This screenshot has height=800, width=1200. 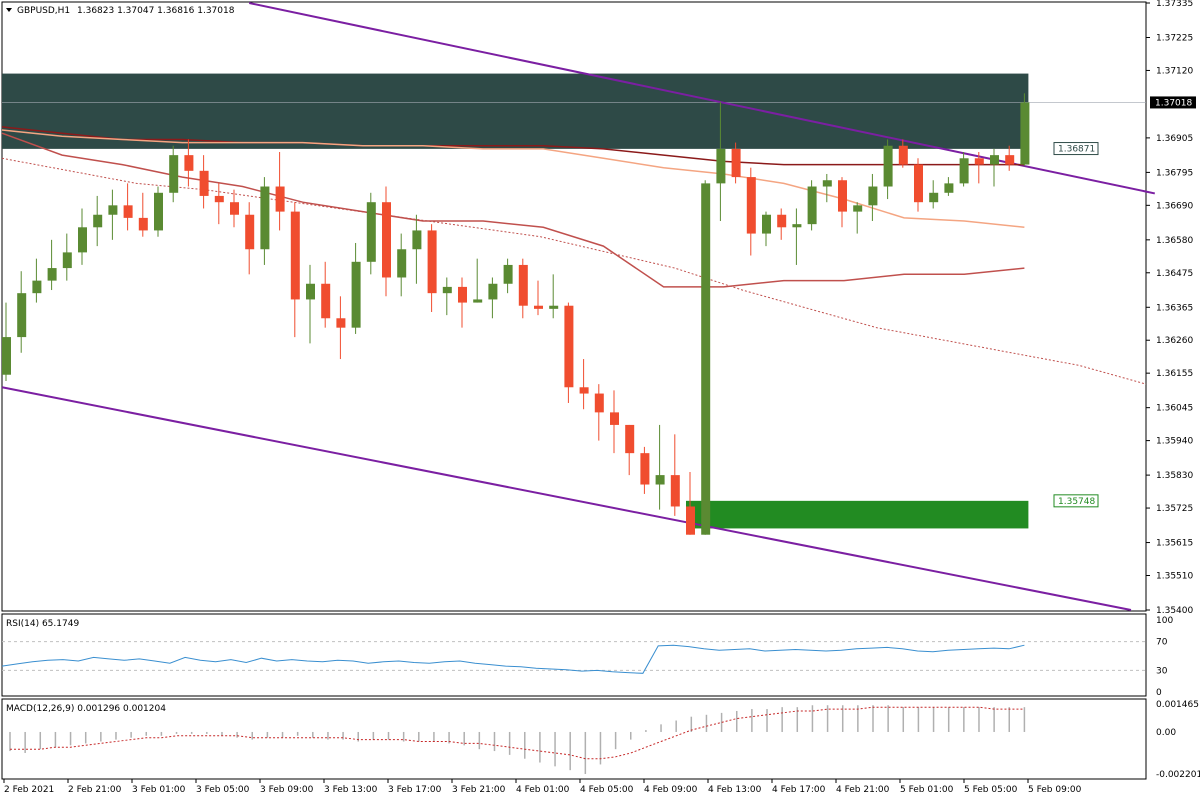 I want to click on time-tick-label: 3 Feb 21:00, so click(x=479, y=790).